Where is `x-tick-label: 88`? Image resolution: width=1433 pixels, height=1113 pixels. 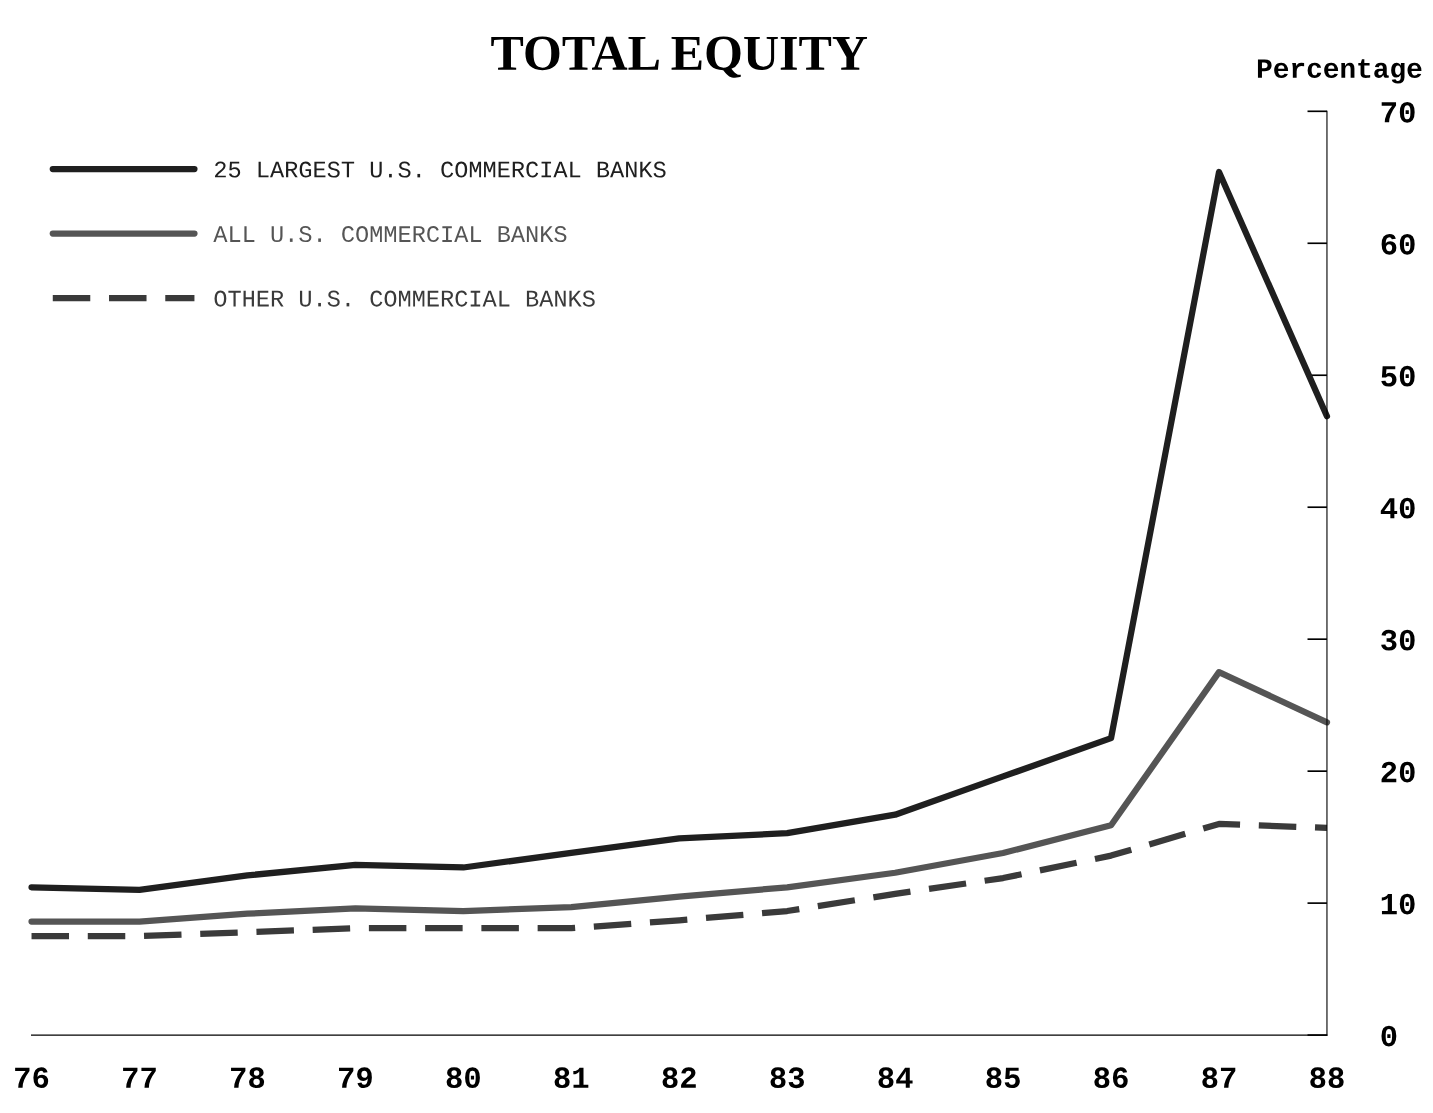 x-tick-label: 88 is located at coordinates (1327, 1078).